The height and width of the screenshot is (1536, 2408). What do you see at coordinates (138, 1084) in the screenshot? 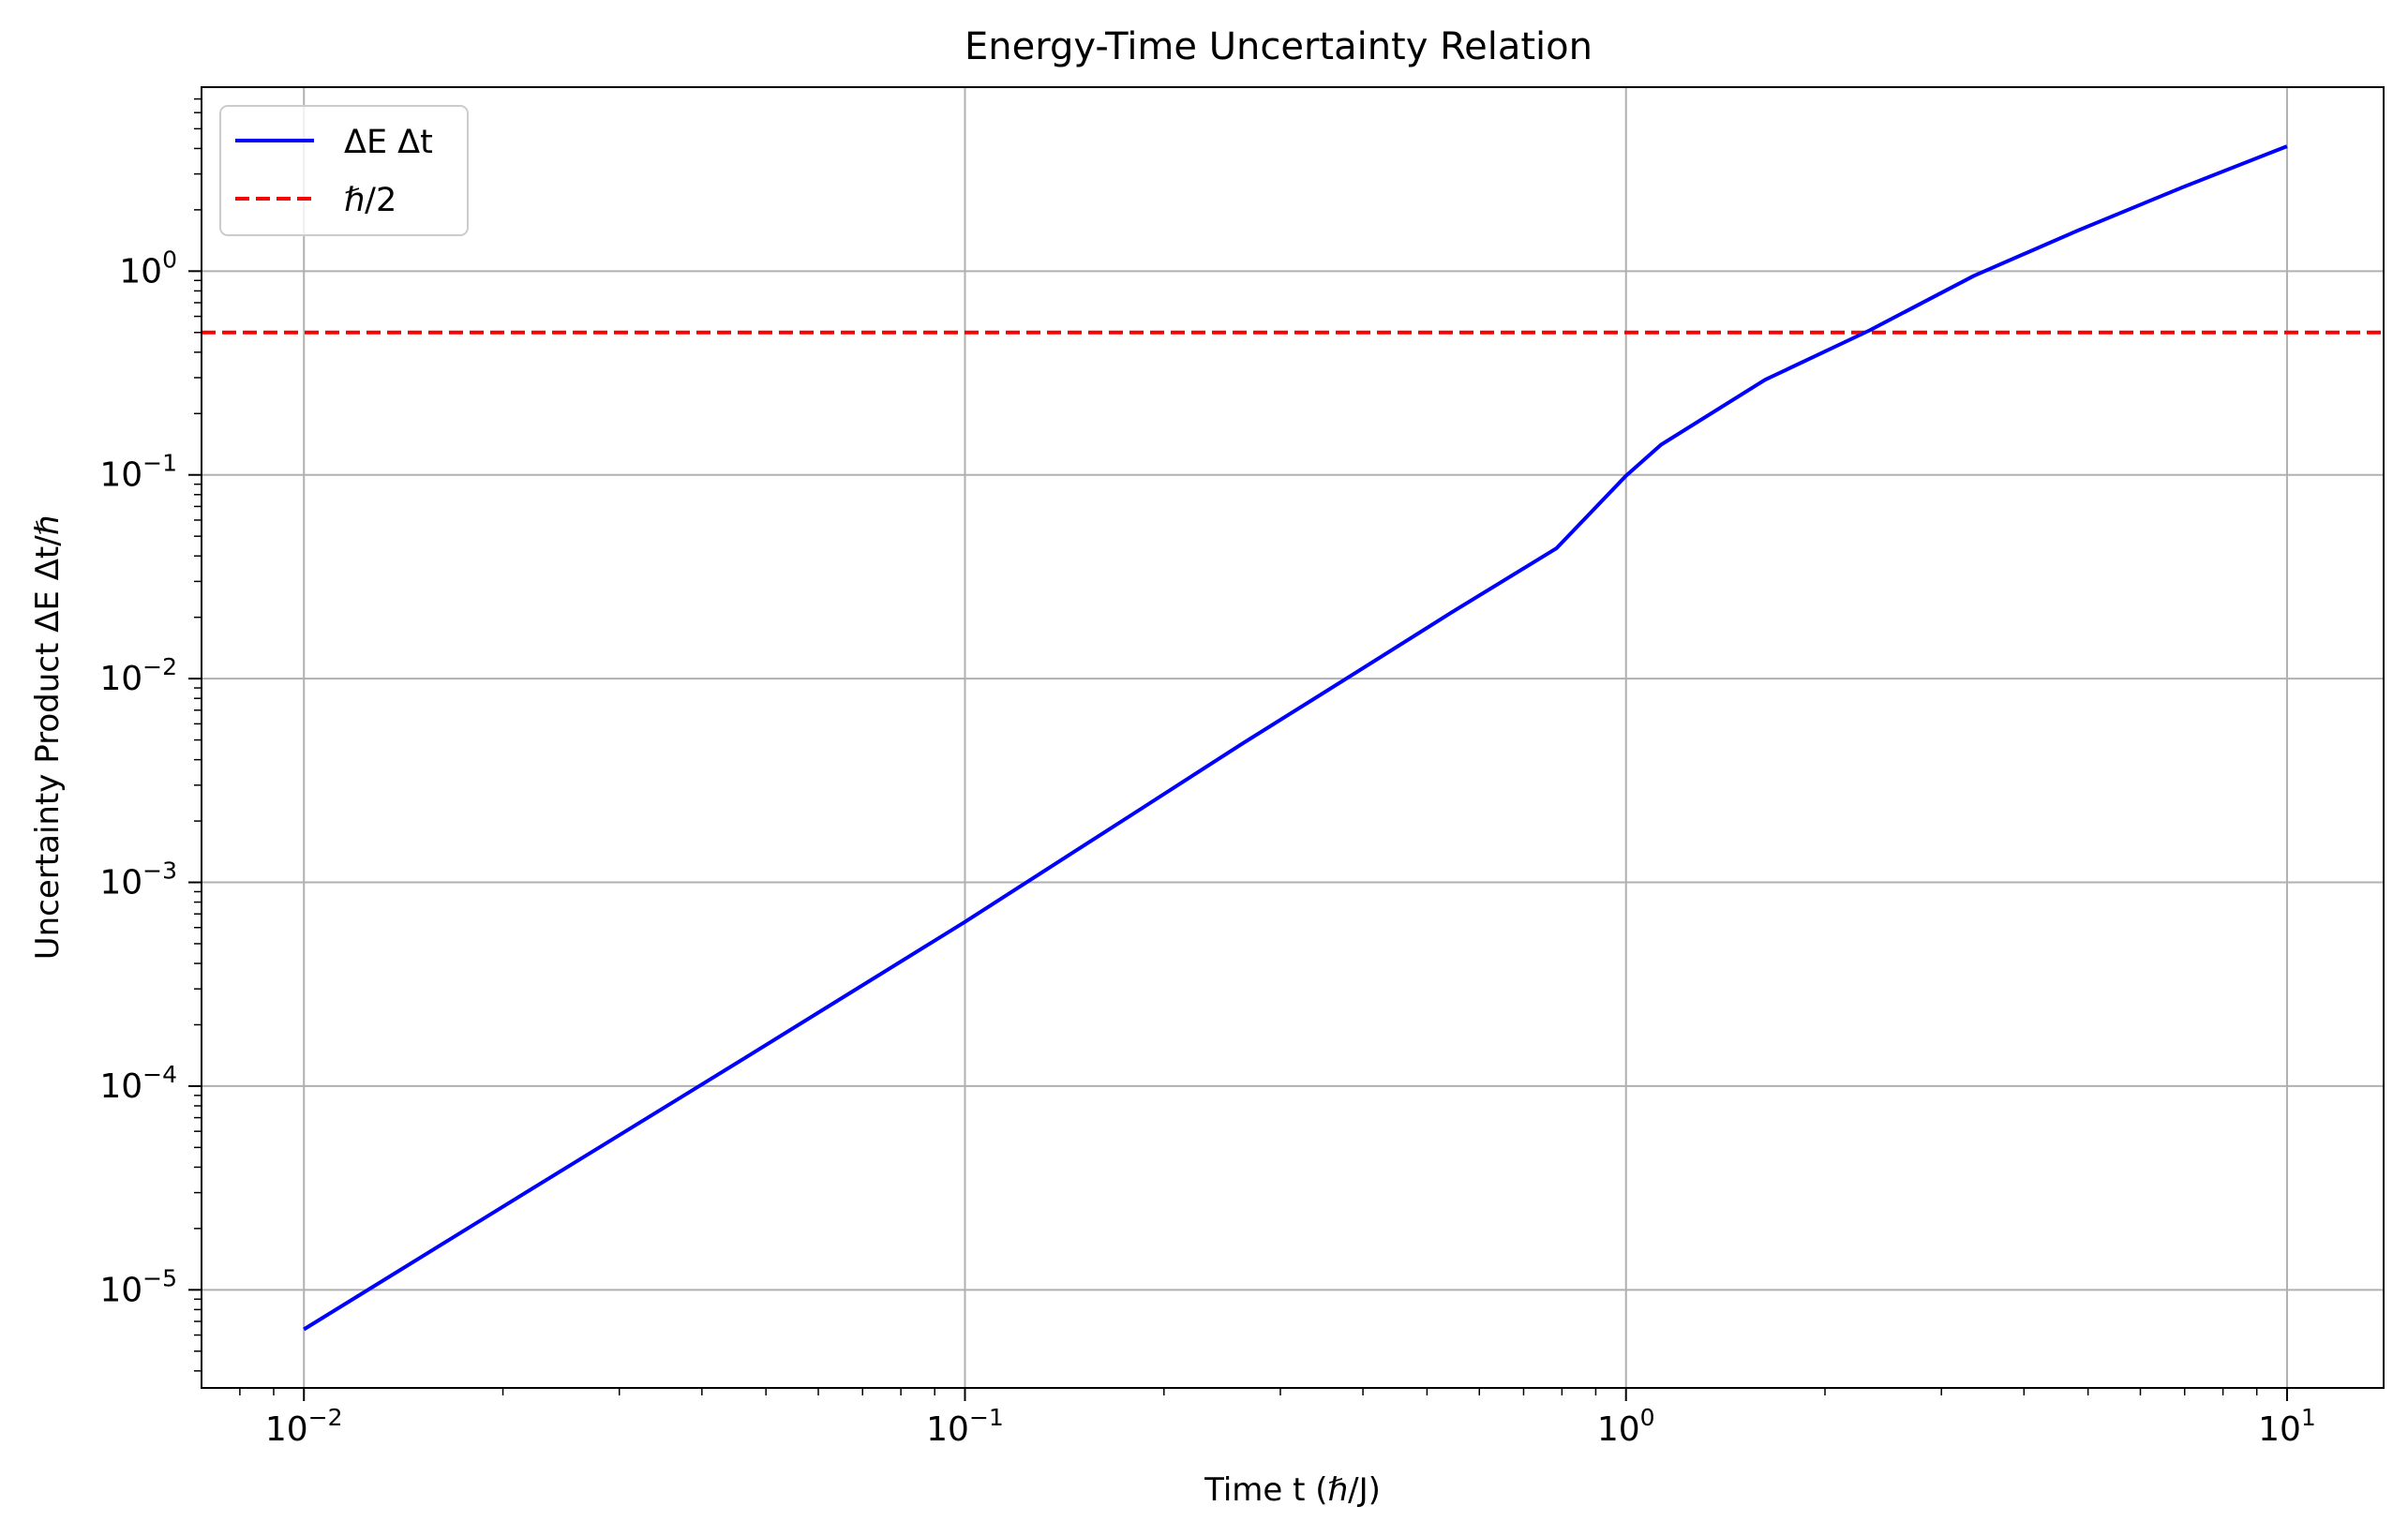
I see `y-tick-label: 10⁻⁴` at bounding box center [138, 1084].